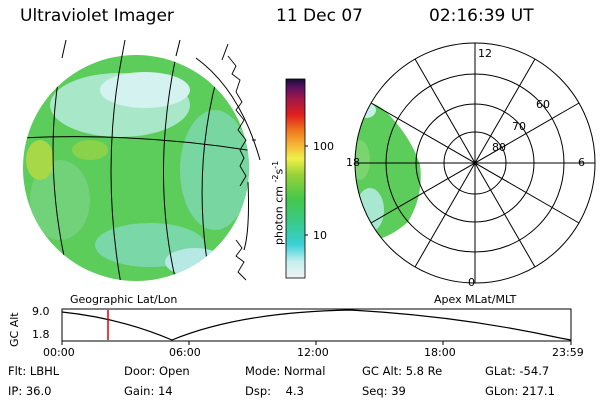 Image resolution: width=600 pixels, height=400 pixels. Describe the element at coordinates (519, 126) in the screenshot. I see `mlat-label-70: 70` at that location.